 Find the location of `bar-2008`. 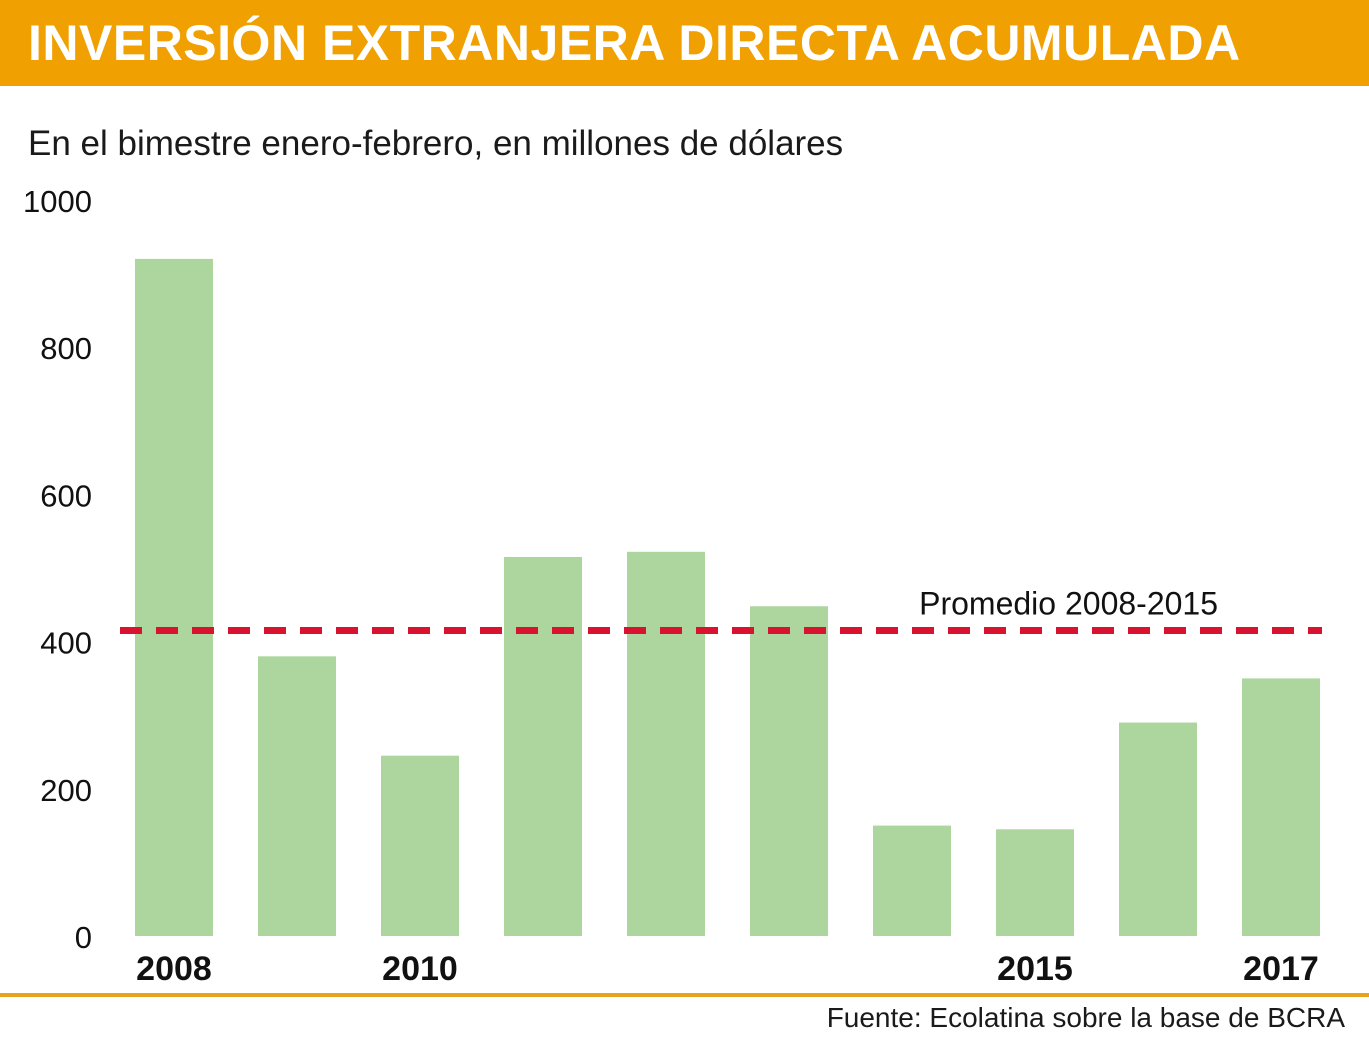

bar-2008 is located at coordinates (174, 597).